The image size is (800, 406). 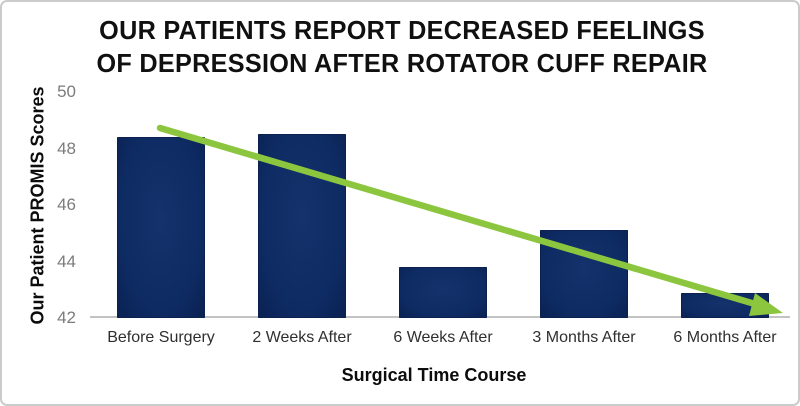 What do you see at coordinates (302, 337) in the screenshot?
I see `x-tick-label-2-weeks-after: 2 Weeks After` at bounding box center [302, 337].